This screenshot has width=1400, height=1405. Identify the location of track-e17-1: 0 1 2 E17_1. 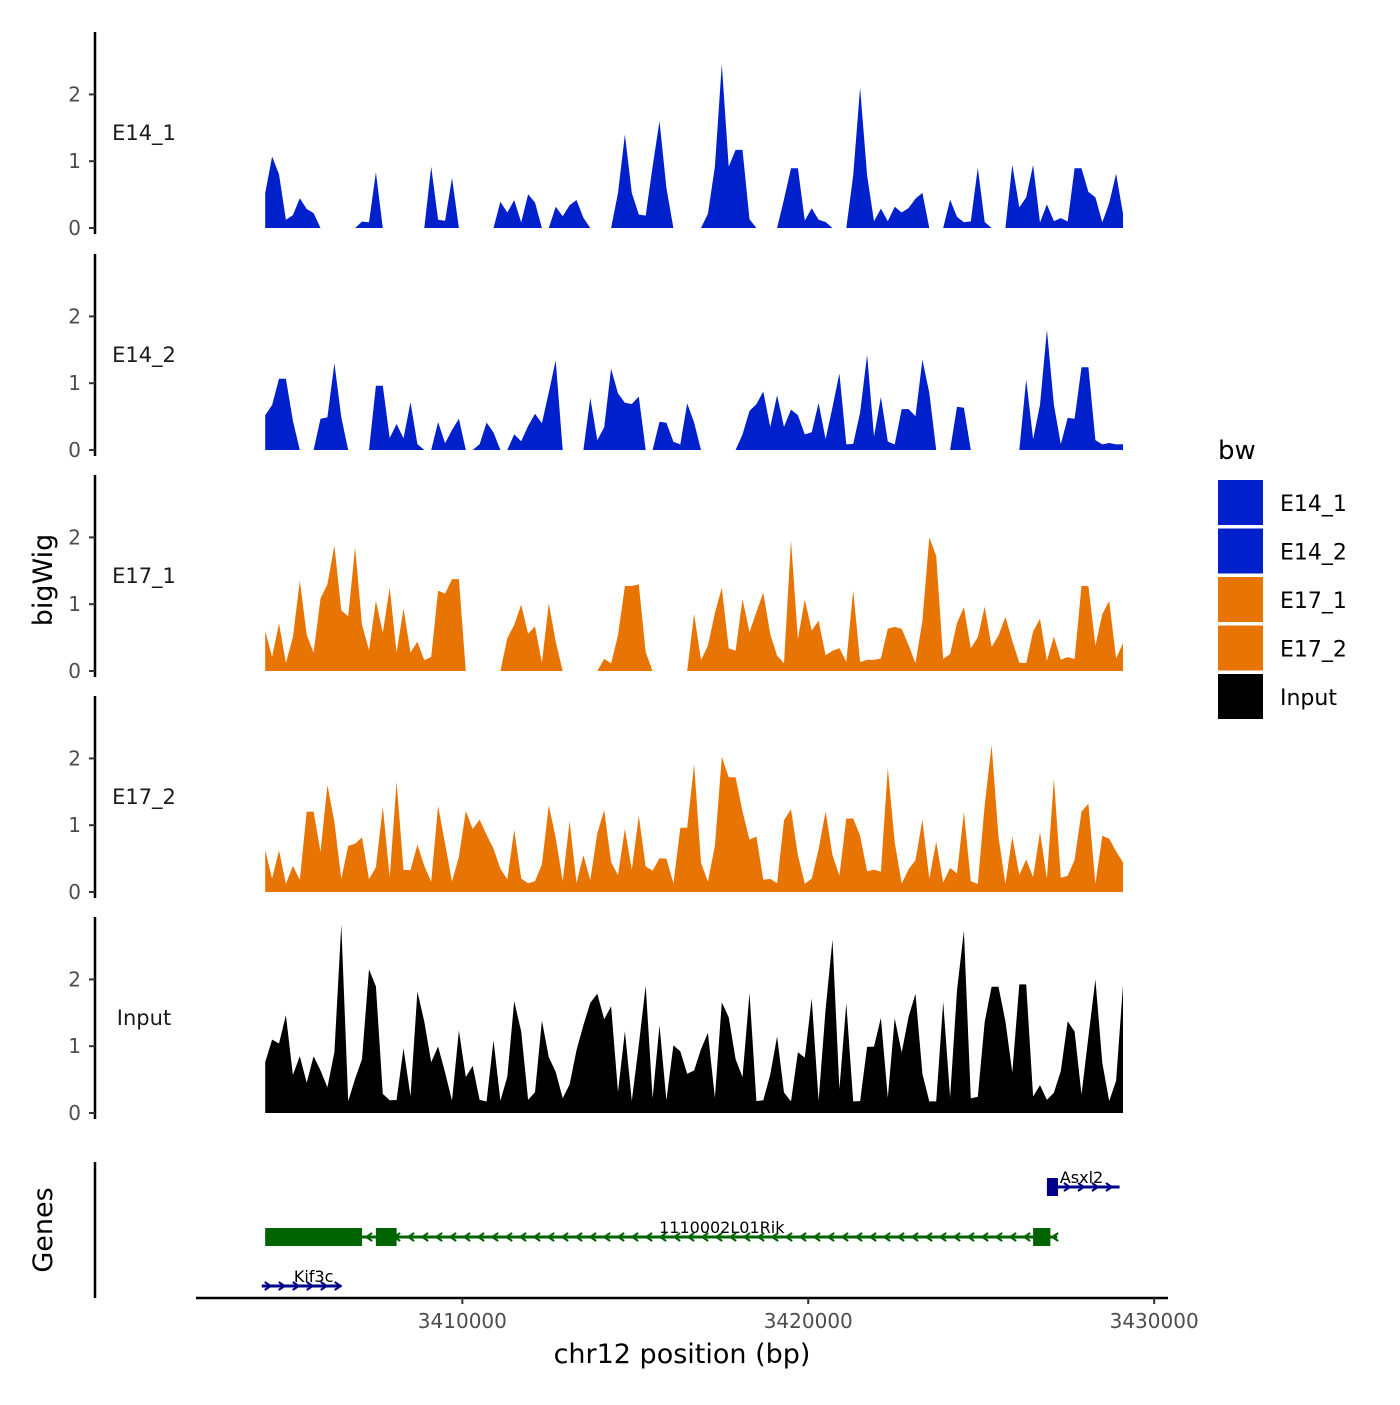
(595, 579).